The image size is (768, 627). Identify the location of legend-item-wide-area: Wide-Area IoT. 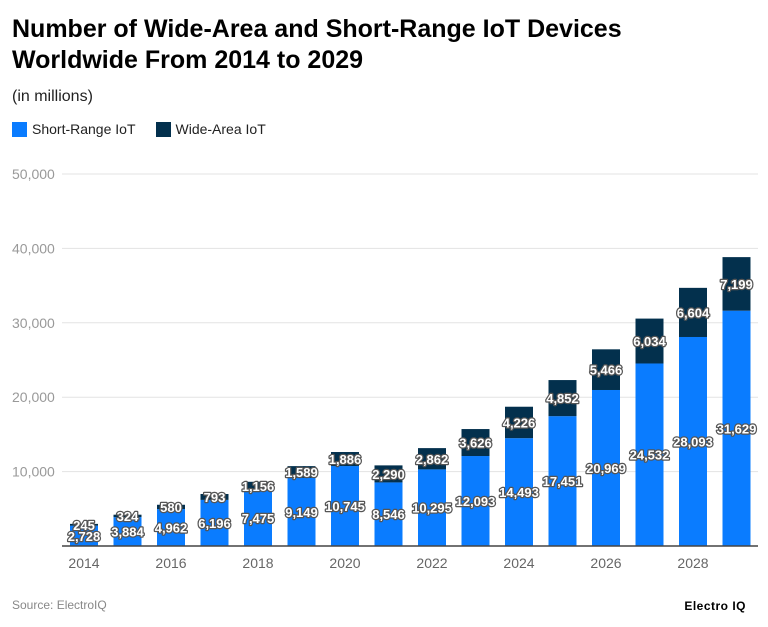
(210, 129).